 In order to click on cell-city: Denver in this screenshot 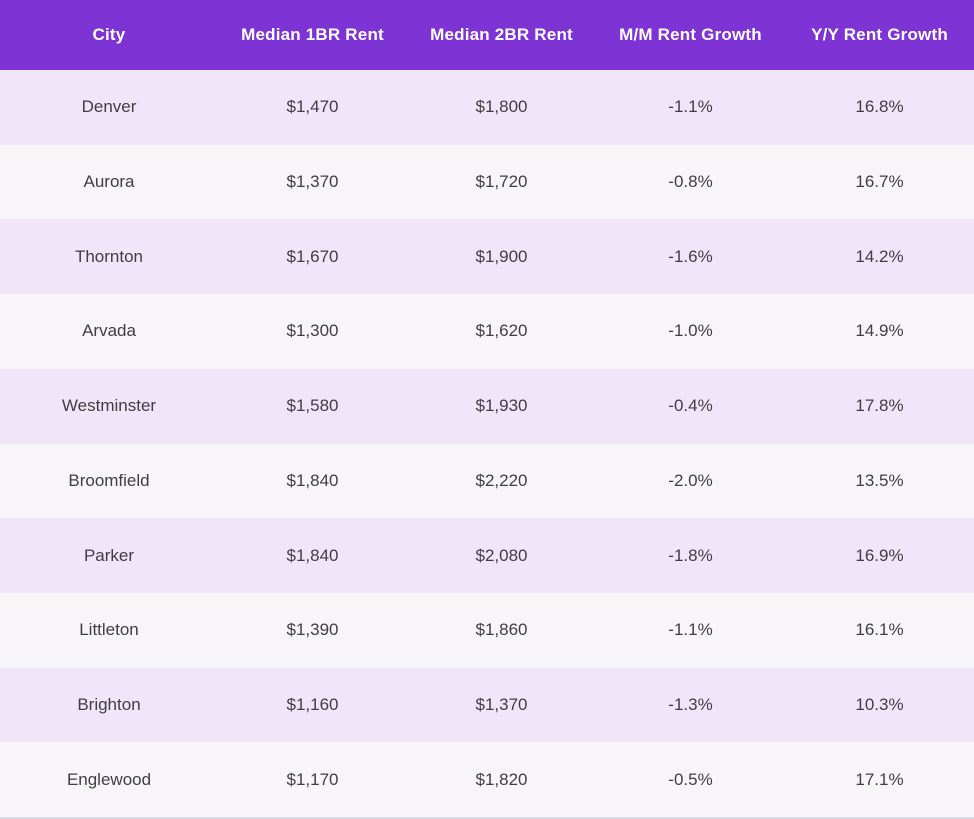, I will do `click(109, 107)`.